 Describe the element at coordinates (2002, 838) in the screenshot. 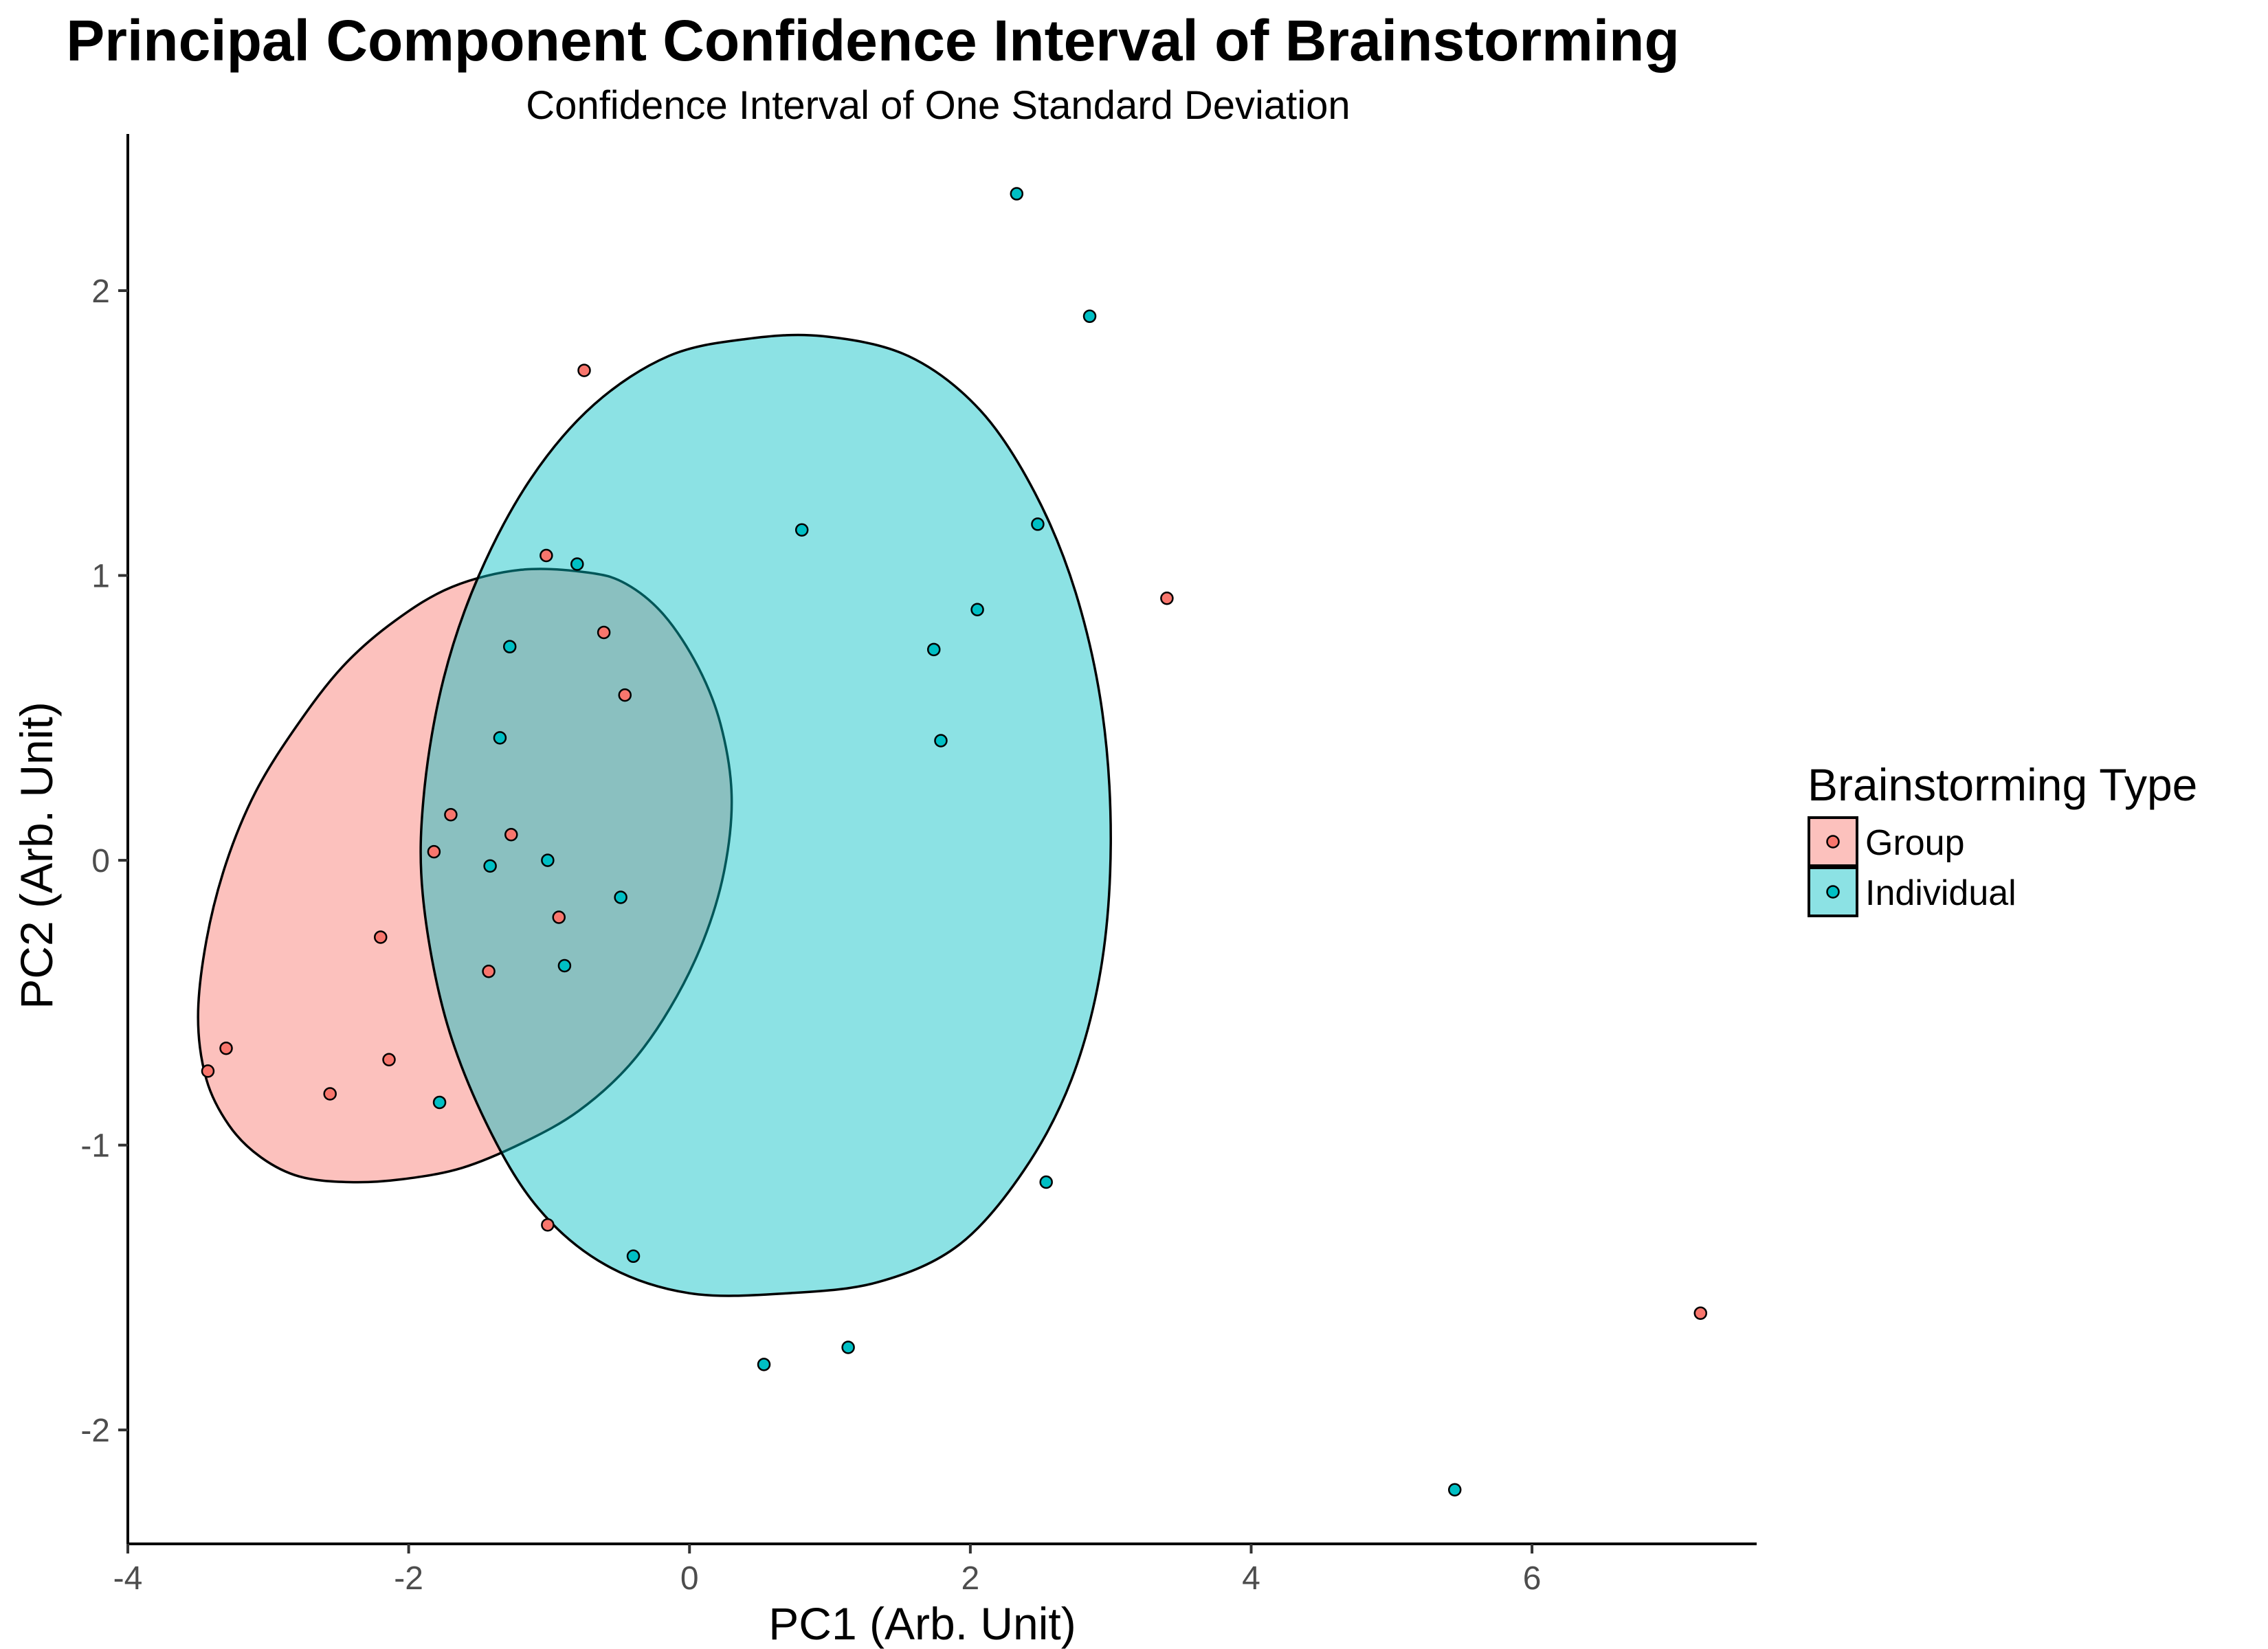

I see `legend: Brainstorming Type Group Individual` at that location.